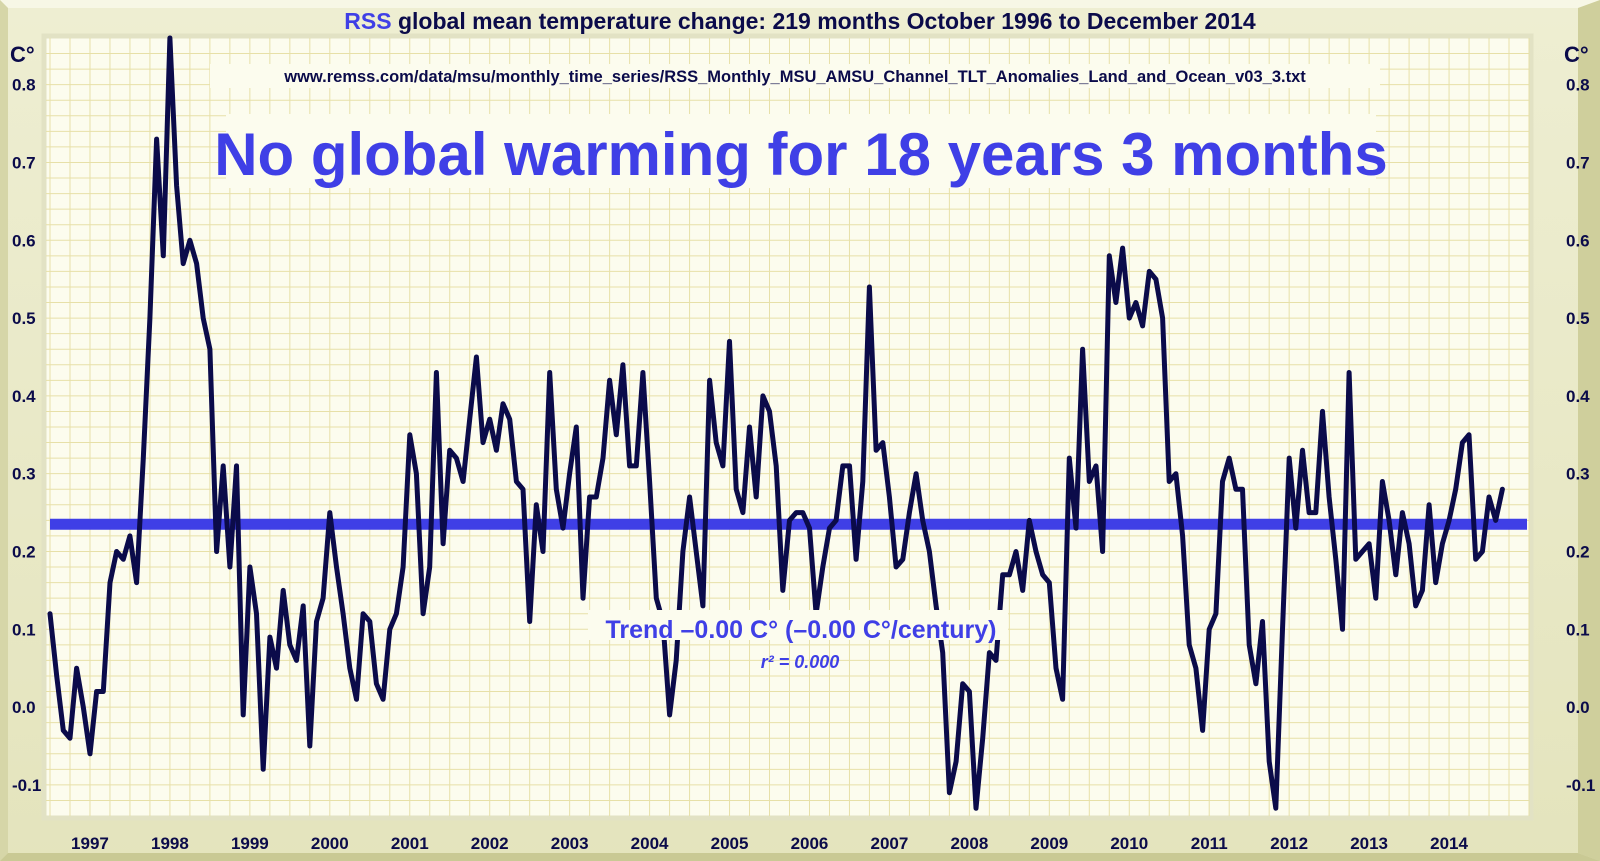  I want to click on y-tick-label-right: 0.2, so click(1578, 551).